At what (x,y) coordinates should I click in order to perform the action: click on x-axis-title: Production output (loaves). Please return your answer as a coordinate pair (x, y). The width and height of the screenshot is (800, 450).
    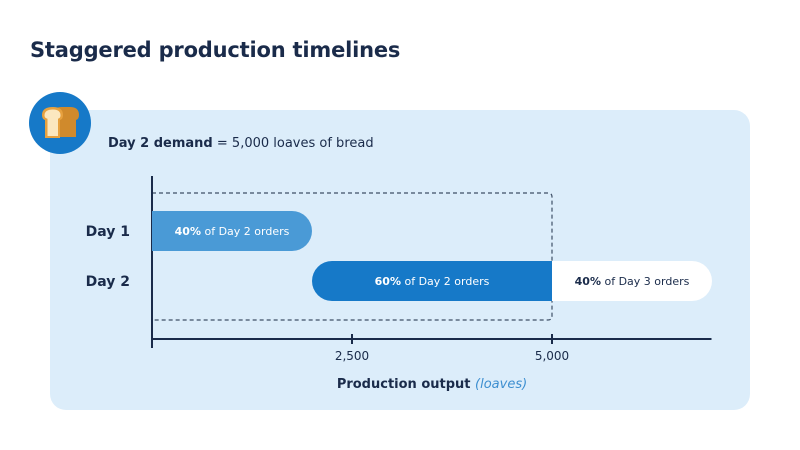
    Looking at the image, I should click on (432, 384).